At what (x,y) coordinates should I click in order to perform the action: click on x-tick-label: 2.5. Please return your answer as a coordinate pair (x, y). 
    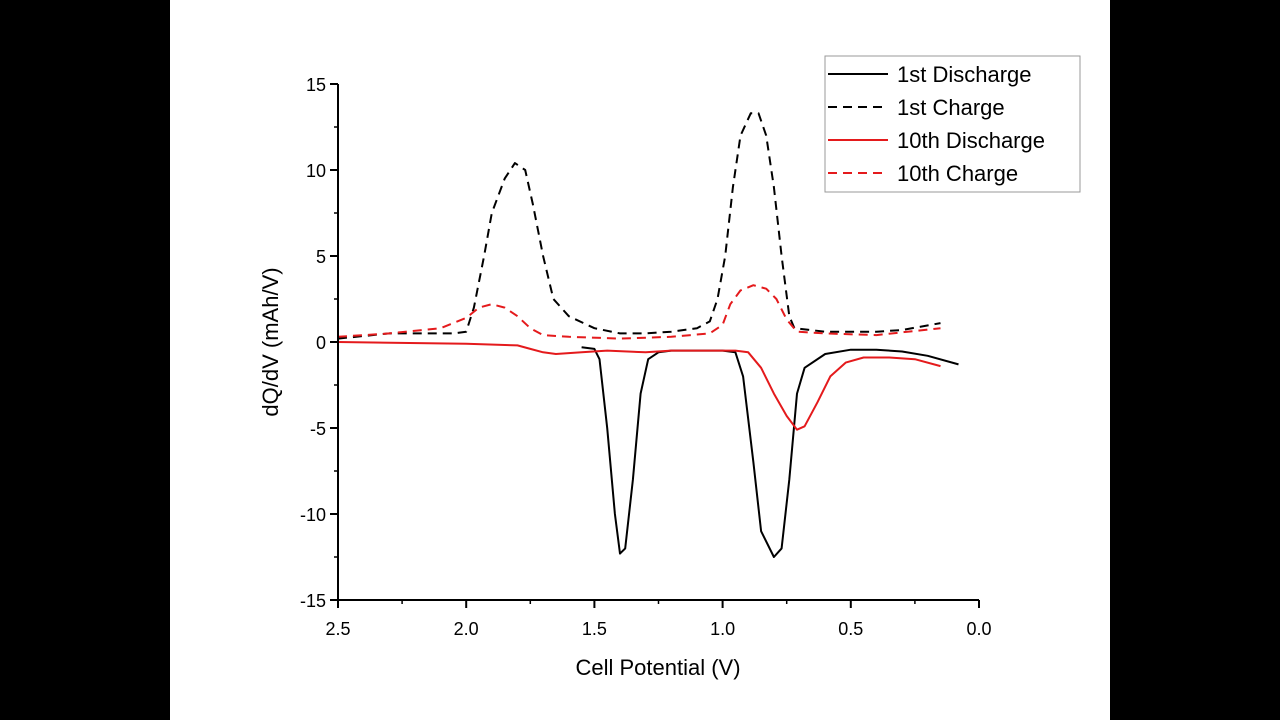
    Looking at the image, I should click on (337, 629).